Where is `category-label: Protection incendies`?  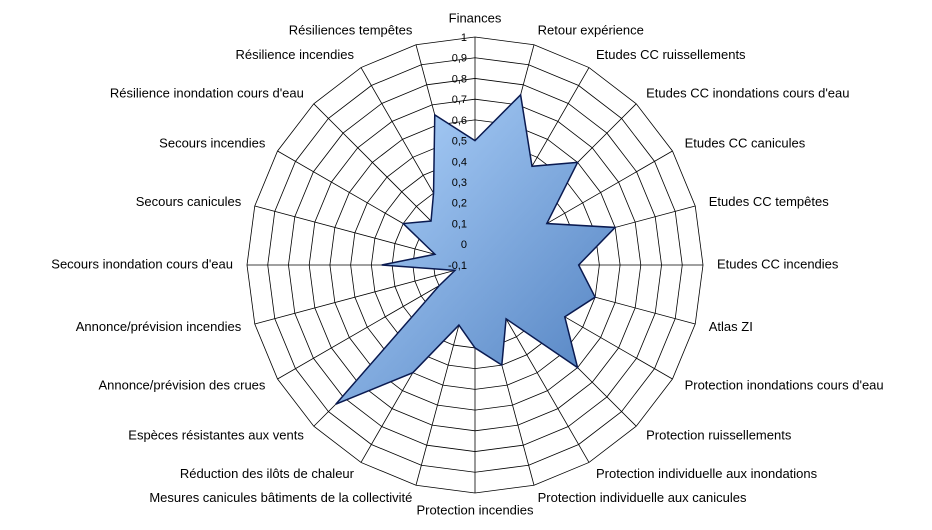
category-label: Protection incendies is located at coordinates (475, 509).